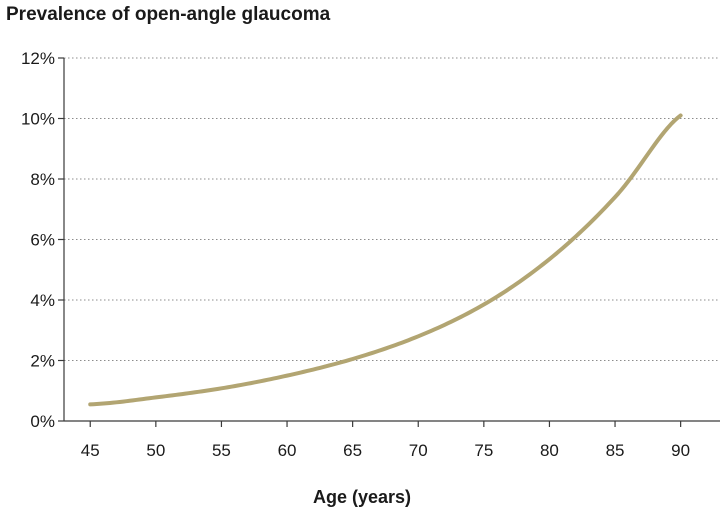 The width and height of the screenshot is (725, 513). Describe the element at coordinates (287, 450) in the screenshot. I see `x-tick-label: 60` at that location.